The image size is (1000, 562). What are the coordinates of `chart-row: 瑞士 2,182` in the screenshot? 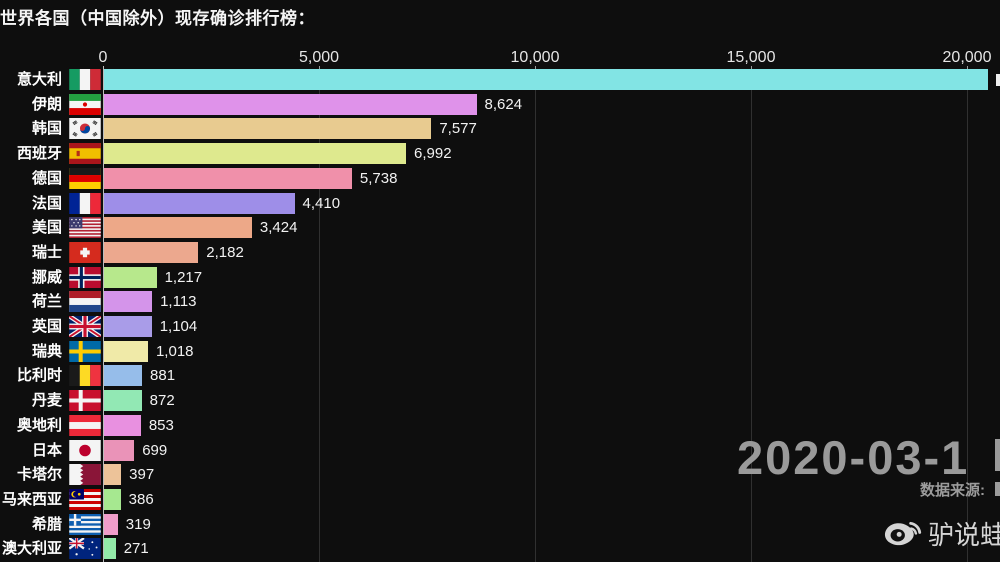 It's located at (500, 252).